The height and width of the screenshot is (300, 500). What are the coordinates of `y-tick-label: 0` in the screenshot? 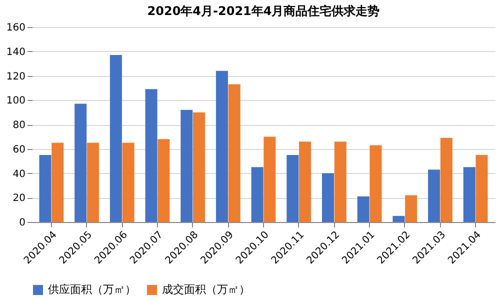 It's located at (22, 223).